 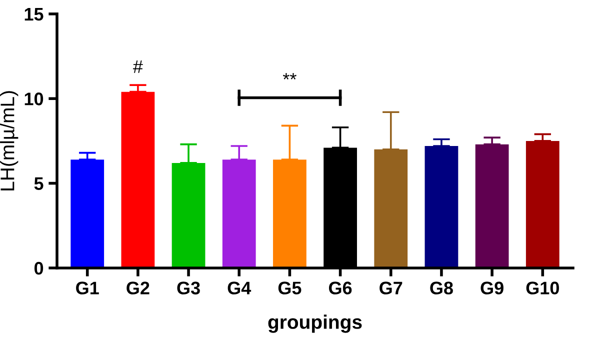 What do you see at coordinates (492, 288) in the screenshot?
I see `x-tick-label: G9` at bounding box center [492, 288].